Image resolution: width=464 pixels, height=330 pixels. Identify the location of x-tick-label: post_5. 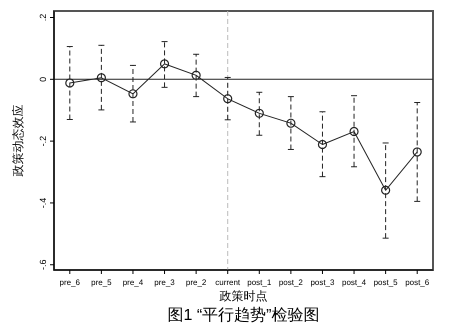
(386, 282).